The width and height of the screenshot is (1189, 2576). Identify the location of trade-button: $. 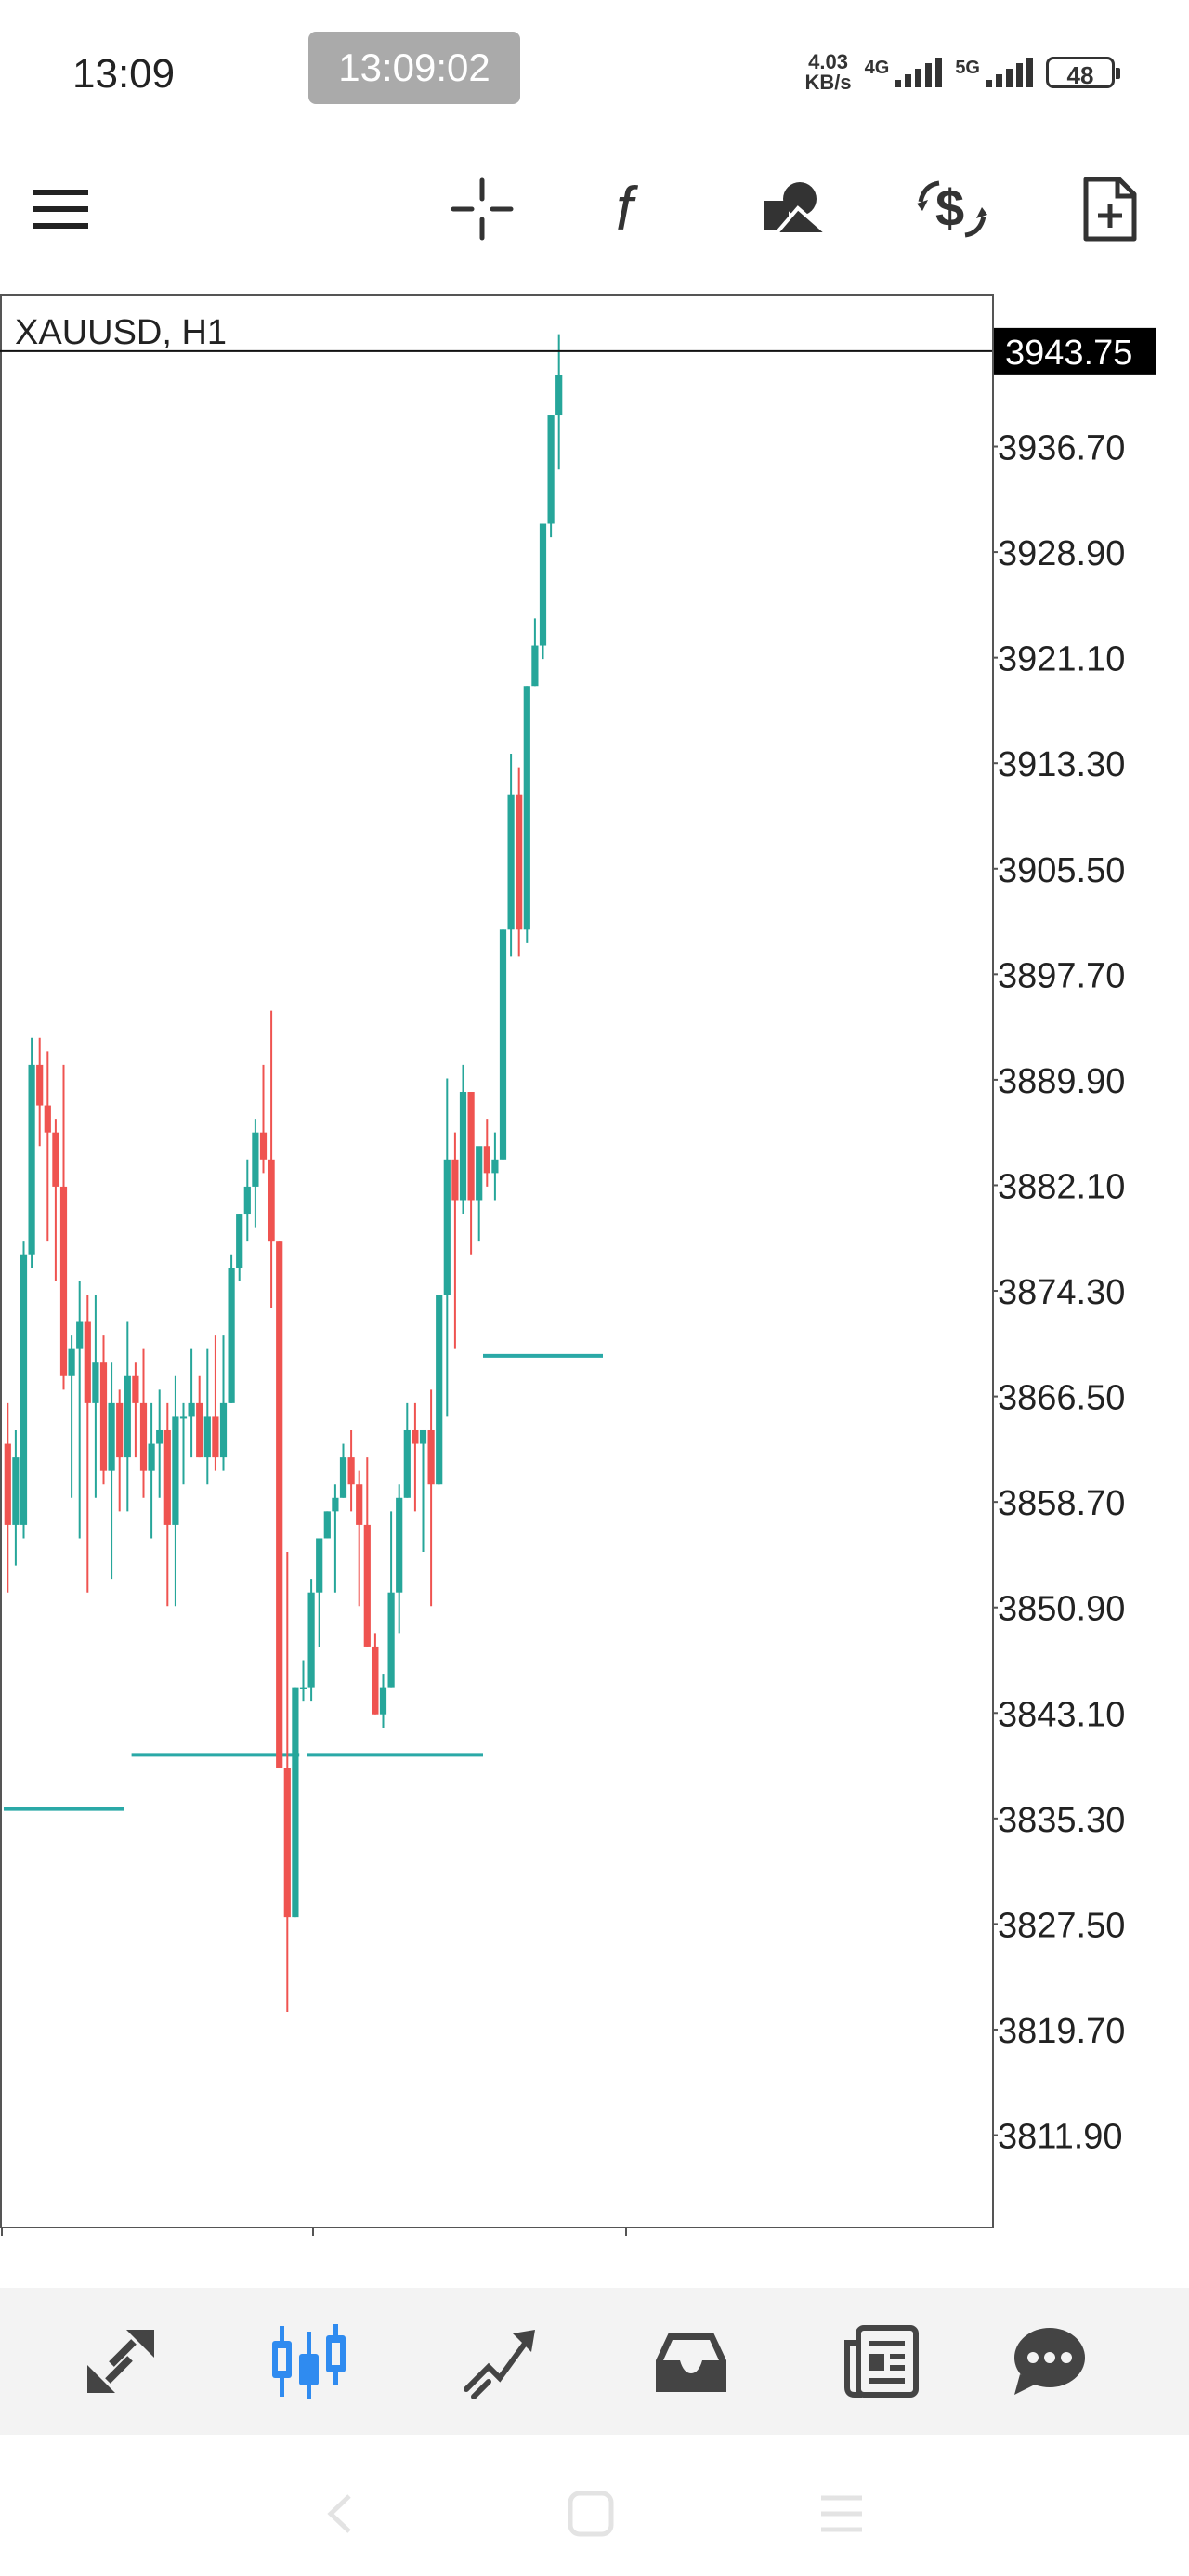
(952, 209).